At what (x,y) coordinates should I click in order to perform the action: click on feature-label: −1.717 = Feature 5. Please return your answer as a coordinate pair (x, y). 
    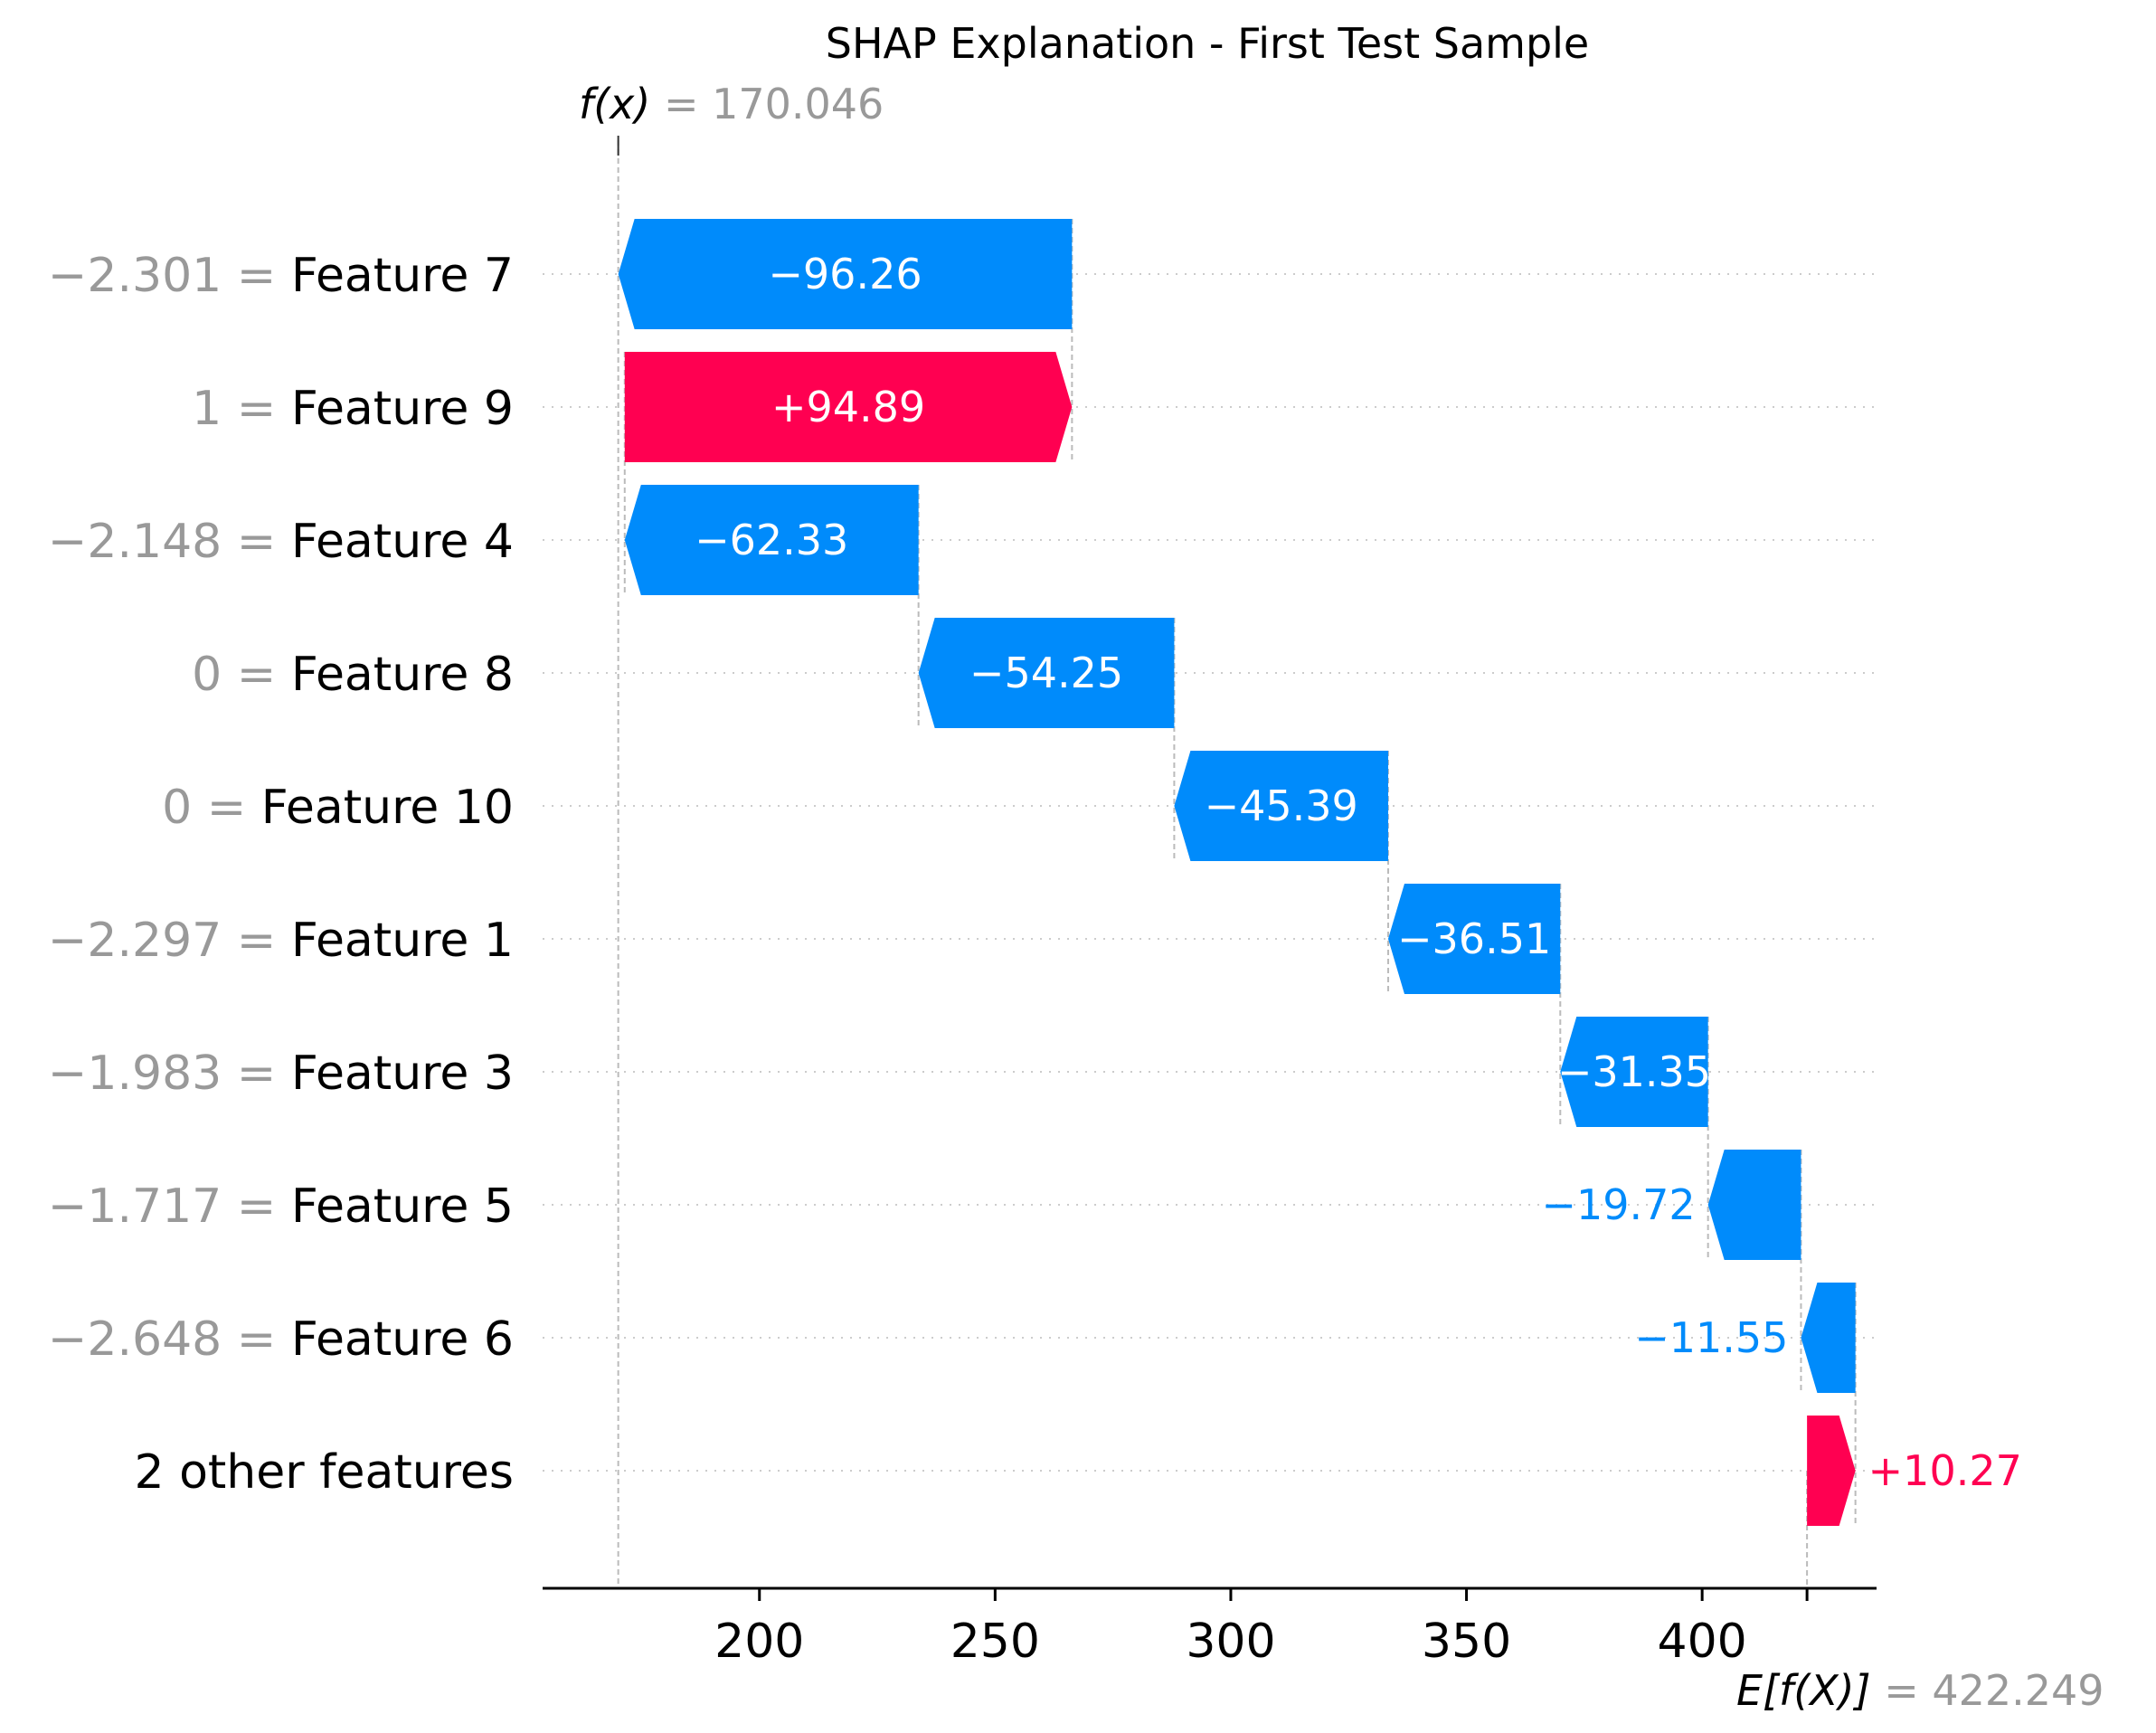
    Looking at the image, I should click on (281, 1206).